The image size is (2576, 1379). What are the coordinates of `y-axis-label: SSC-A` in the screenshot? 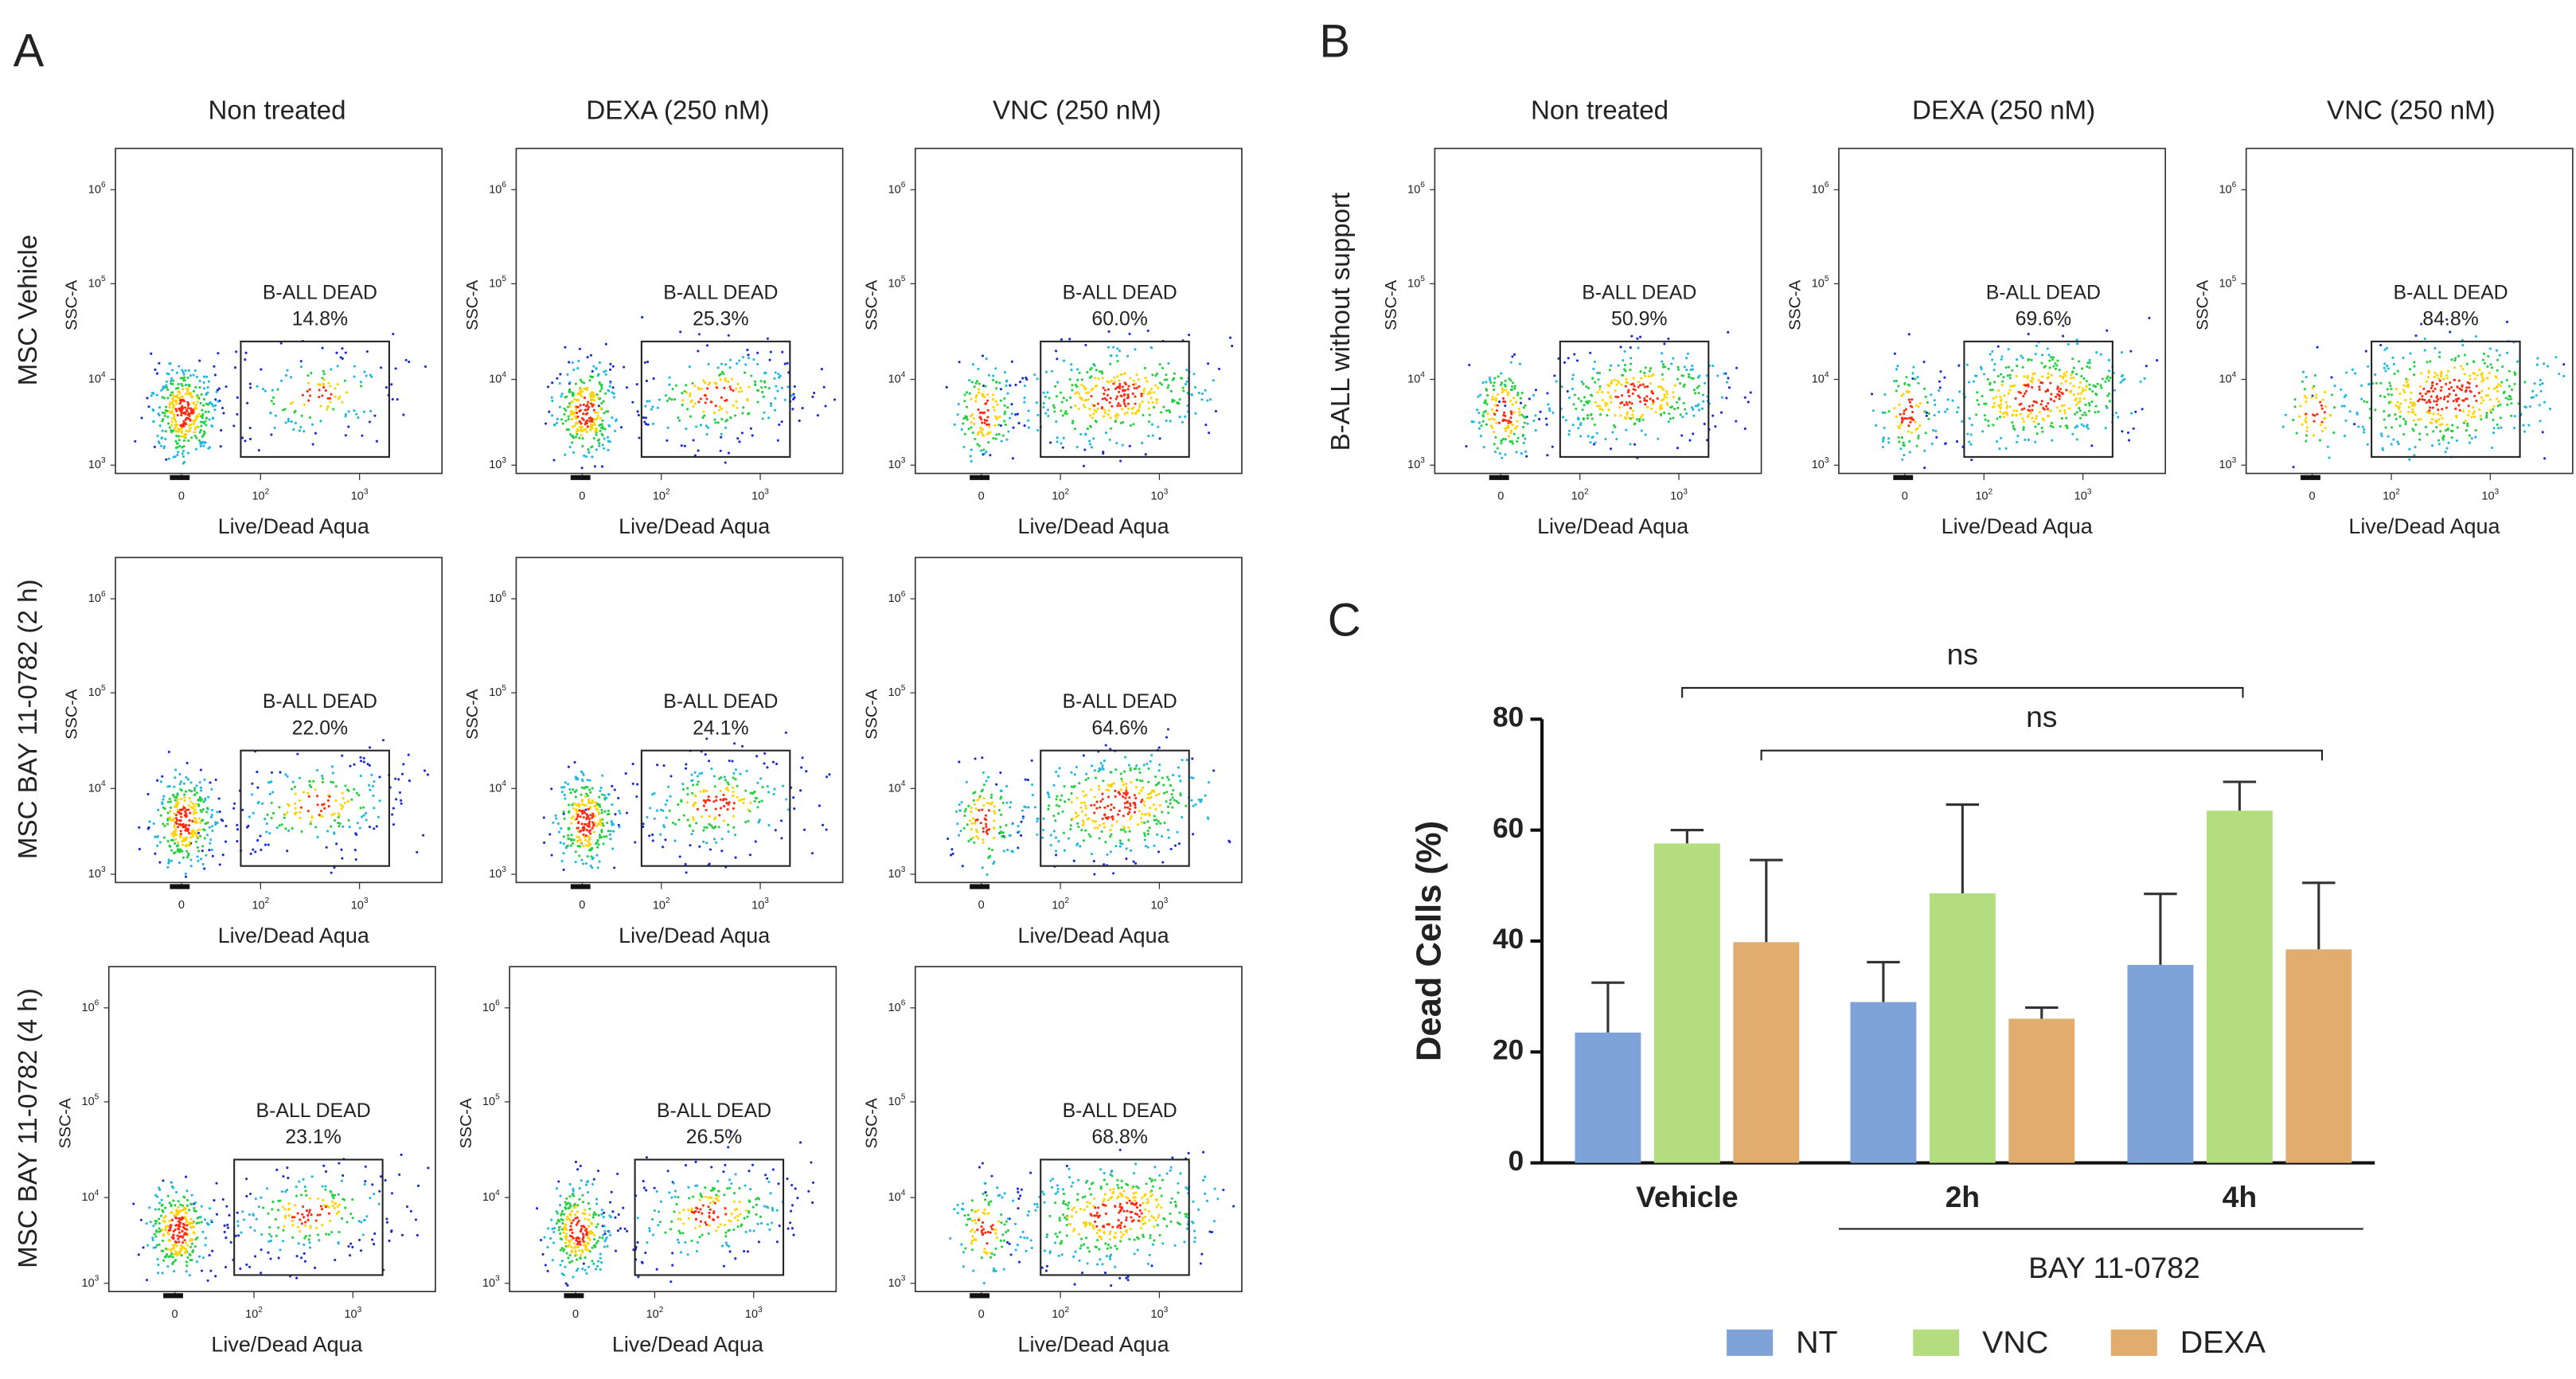 It's located at (65, 1123).